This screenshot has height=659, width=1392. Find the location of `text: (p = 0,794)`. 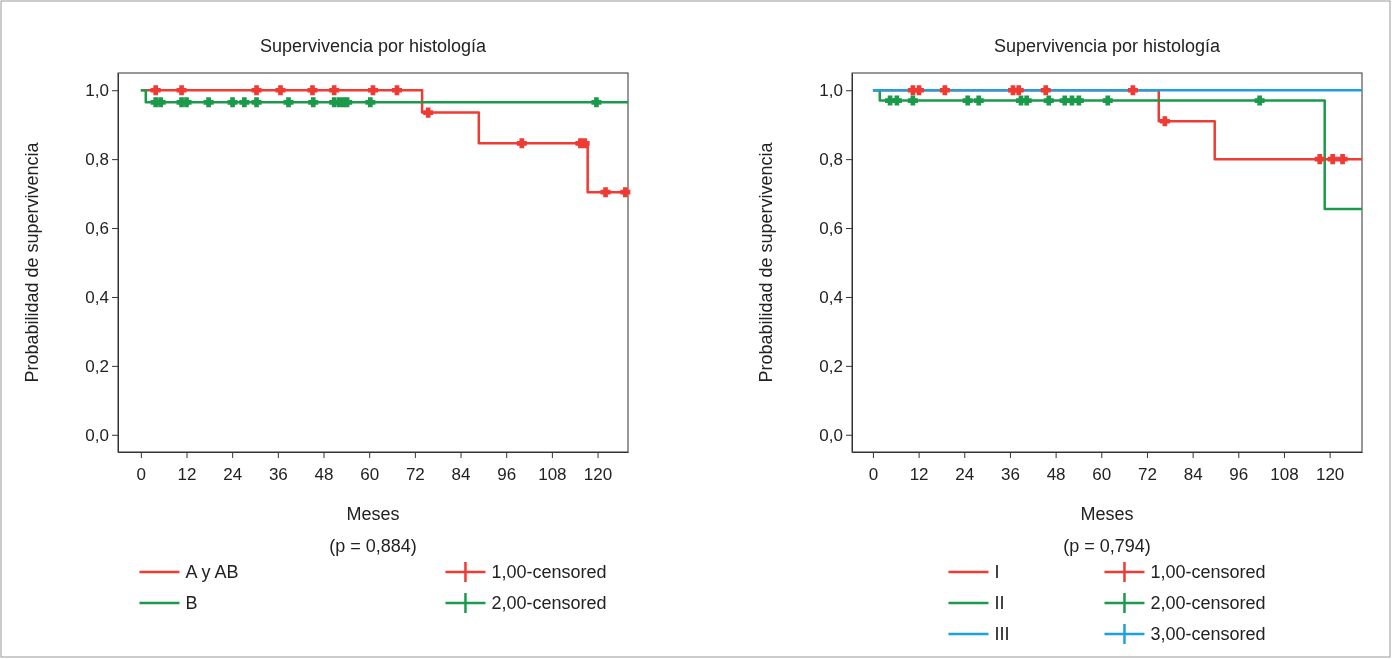

text: (p = 0,794) is located at coordinates (1107, 546).